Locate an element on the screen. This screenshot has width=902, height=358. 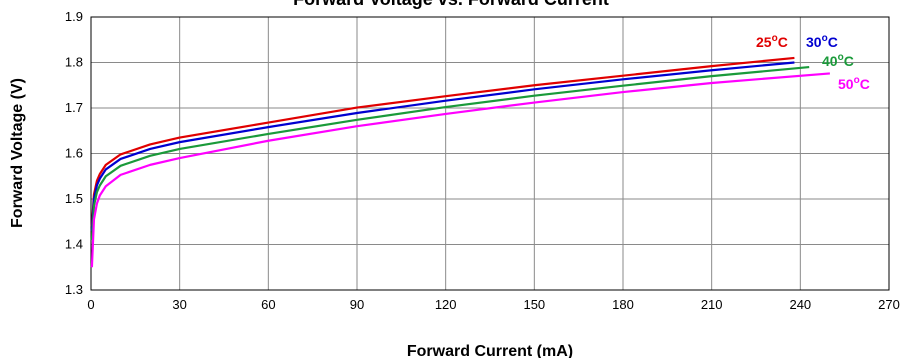
y-axis-title: Forward Voltage (V) is located at coordinates (17, 153).